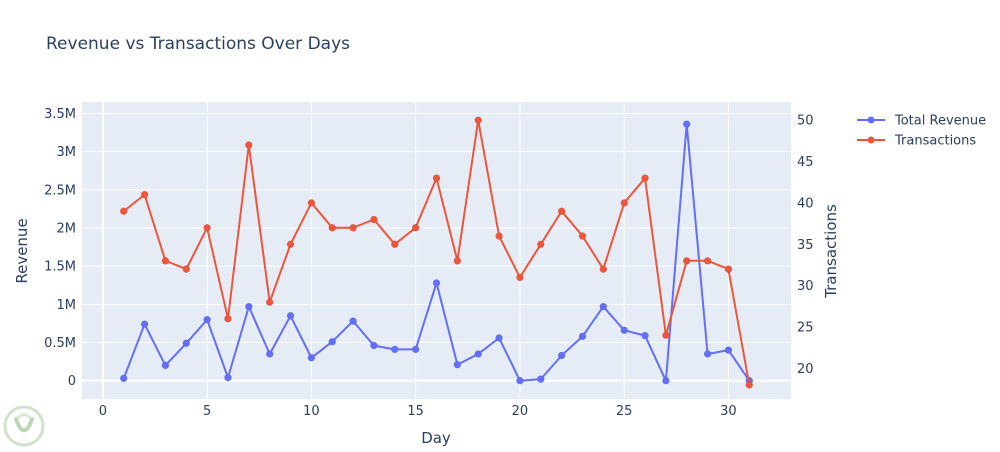  What do you see at coordinates (67, 228) in the screenshot?
I see `y-tick-label: 2M` at bounding box center [67, 228].